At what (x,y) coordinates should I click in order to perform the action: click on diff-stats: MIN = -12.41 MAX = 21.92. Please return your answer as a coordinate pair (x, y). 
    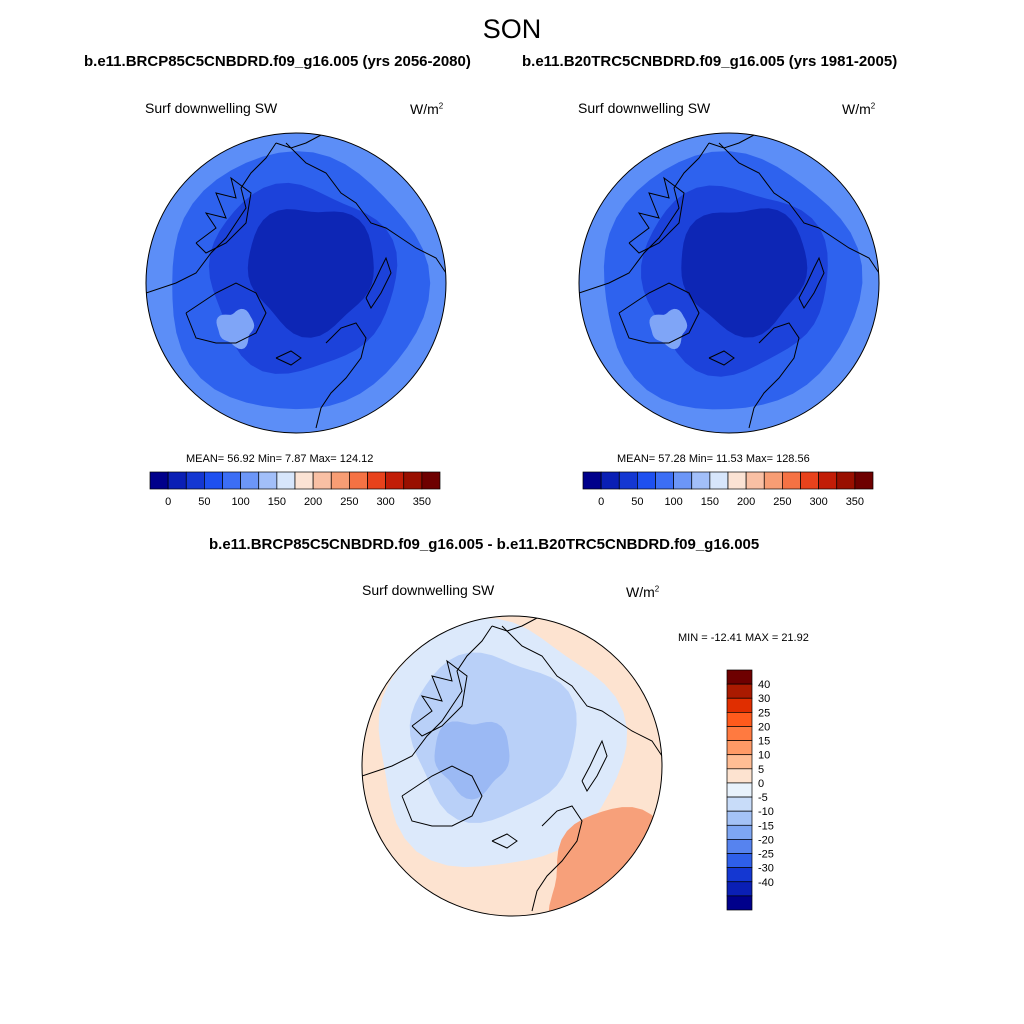
    Looking at the image, I should click on (743, 638).